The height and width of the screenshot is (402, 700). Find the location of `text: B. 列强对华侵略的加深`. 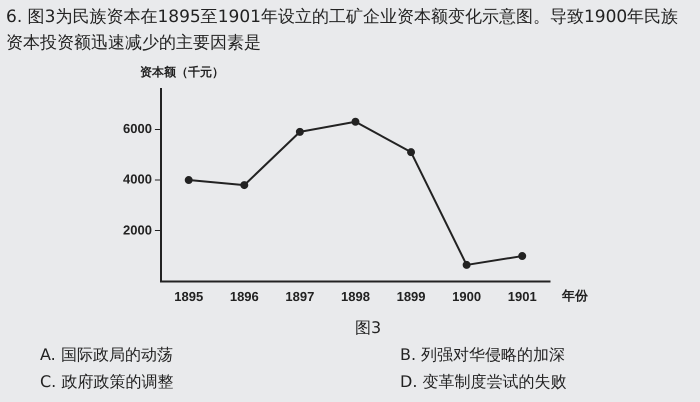

text: B. 列强对华侵略的加深 is located at coordinates (483, 355).